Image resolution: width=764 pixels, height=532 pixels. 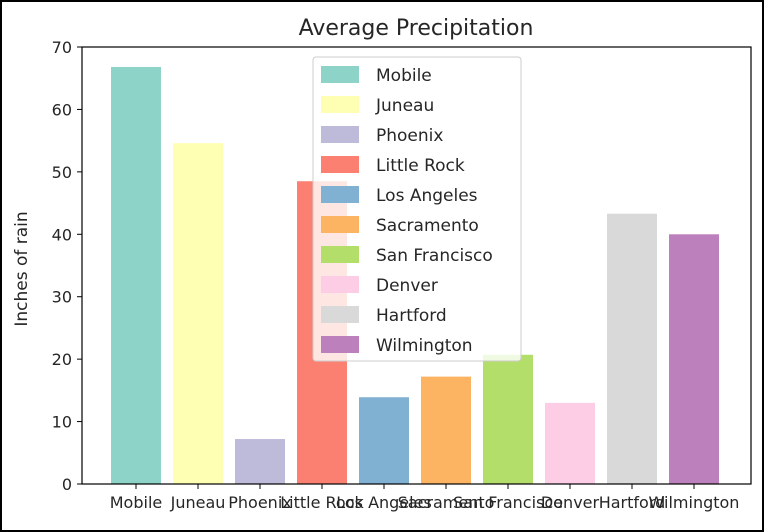 I want to click on legend-label: Denver, so click(x=407, y=286).